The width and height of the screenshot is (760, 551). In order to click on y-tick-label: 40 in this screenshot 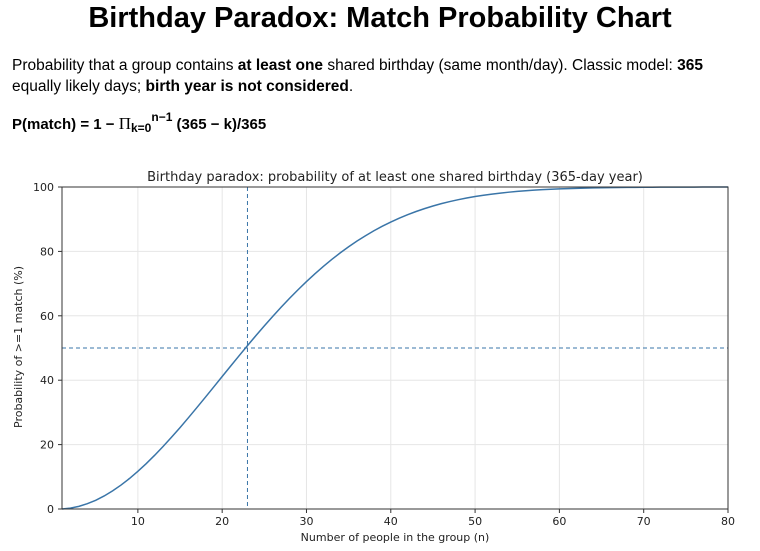, I will do `click(47, 380)`.